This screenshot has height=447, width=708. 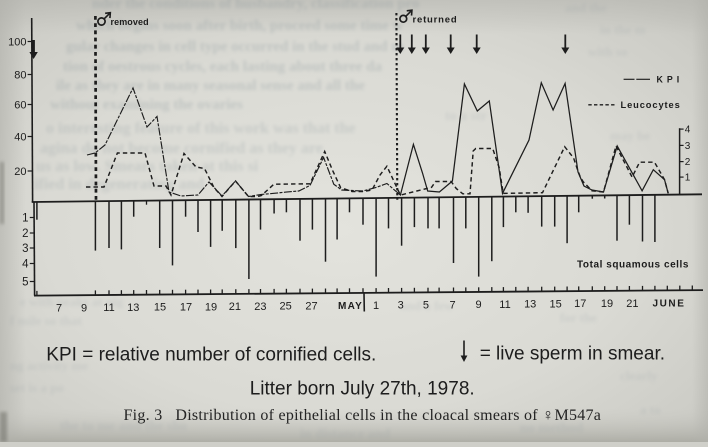 What do you see at coordinates (651, 105) in the screenshot?
I see `svg-text: Leucocytes` at bounding box center [651, 105].